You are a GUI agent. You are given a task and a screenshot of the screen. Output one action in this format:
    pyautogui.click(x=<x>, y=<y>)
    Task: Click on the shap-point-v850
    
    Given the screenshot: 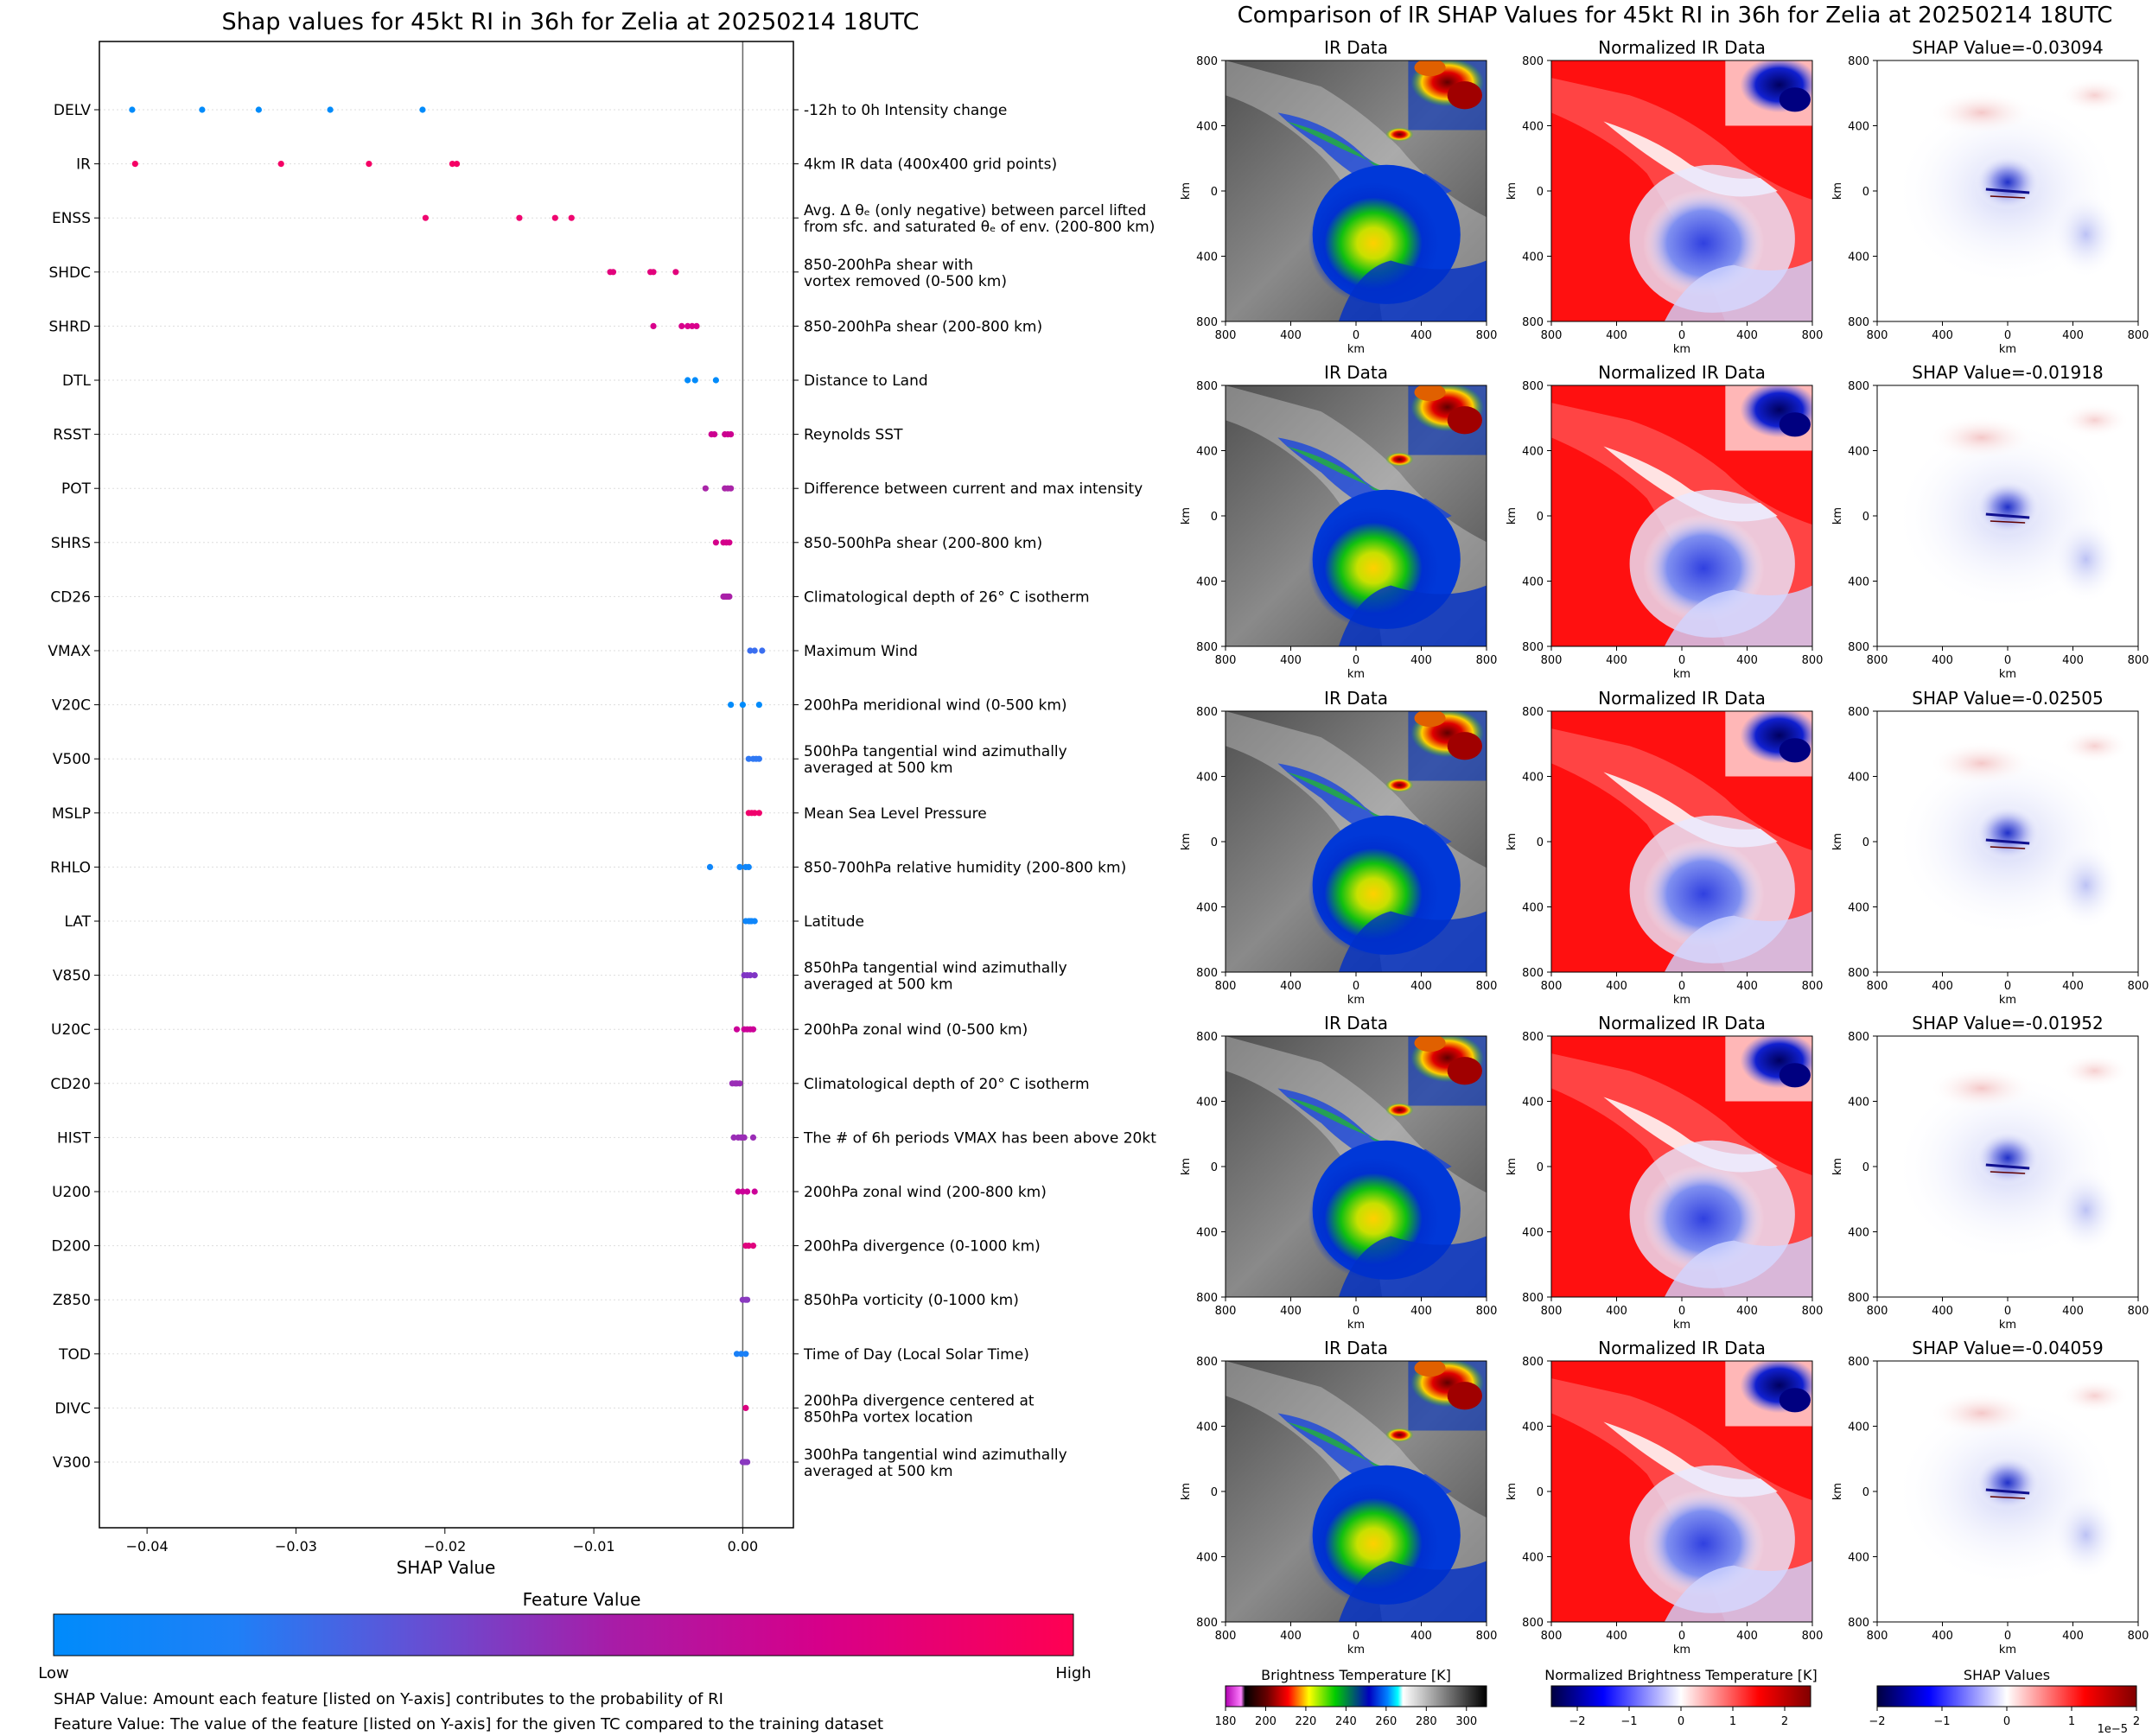 What is the action you would take?
    pyautogui.click(x=754, y=975)
    